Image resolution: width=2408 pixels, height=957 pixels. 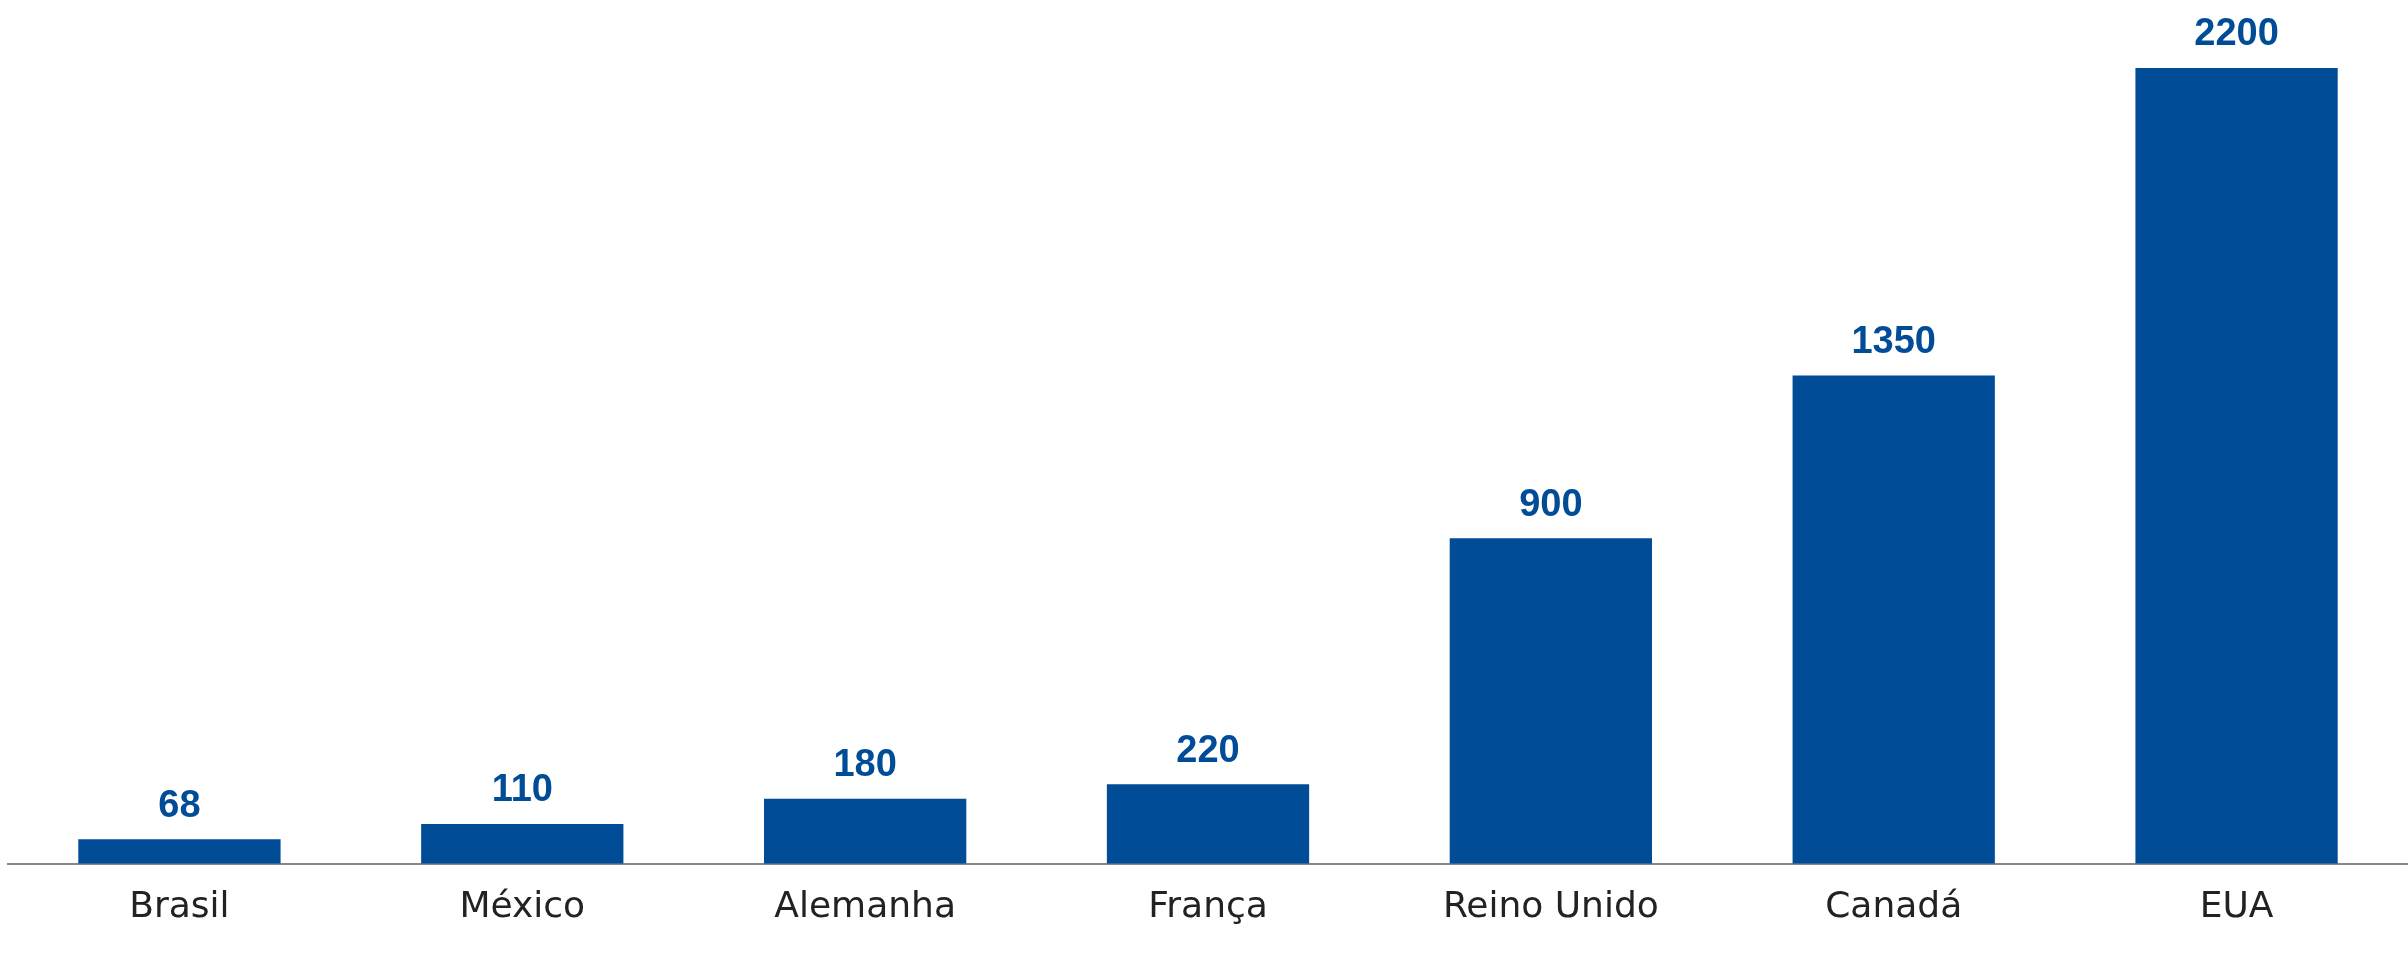 What do you see at coordinates (179, 904) in the screenshot?
I see `x-tick-label: Brasil` at bounding box center [179, 904].